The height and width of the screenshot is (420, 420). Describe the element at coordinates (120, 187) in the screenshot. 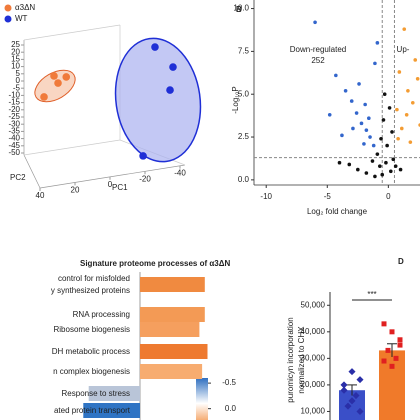

I see `axis-label: PC1` at that location.